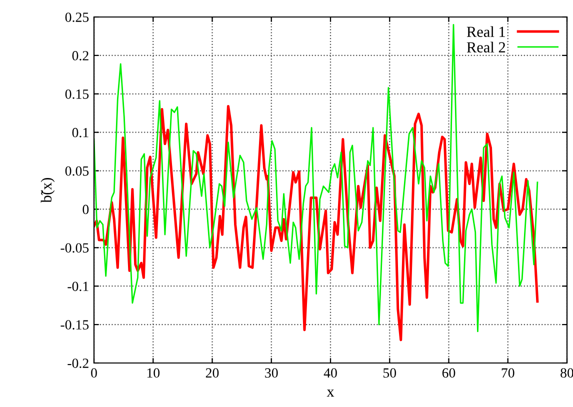 This screenshot has width=573, height=407. What do you see at coordinates (77, 171) in the screenshot?
I see `y-tick-label: 0.05` at bounding box center [77, 171].